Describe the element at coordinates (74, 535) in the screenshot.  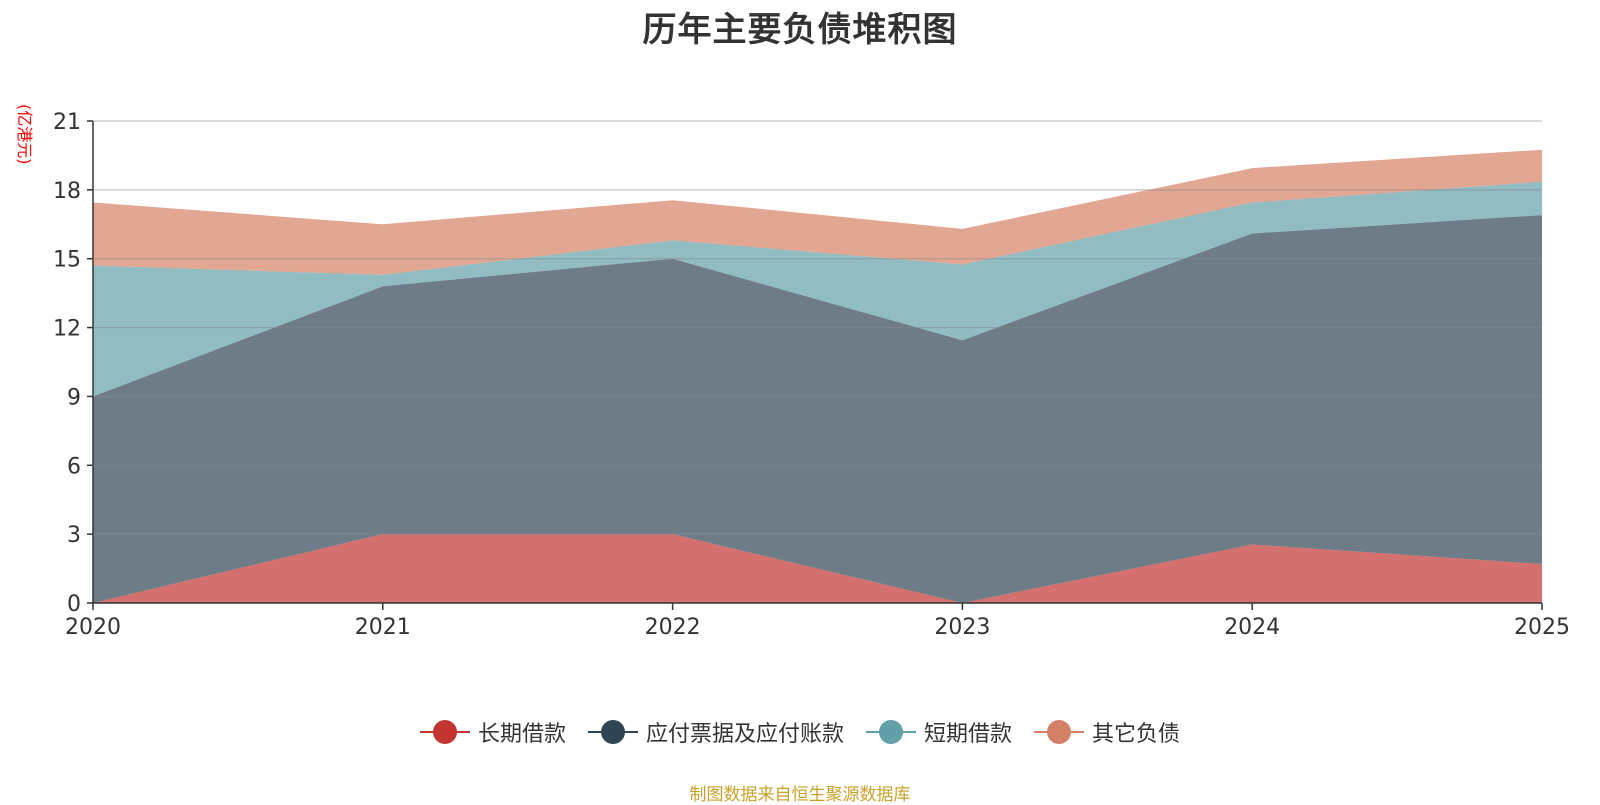
I see `y-tick-label: 3` at that location.